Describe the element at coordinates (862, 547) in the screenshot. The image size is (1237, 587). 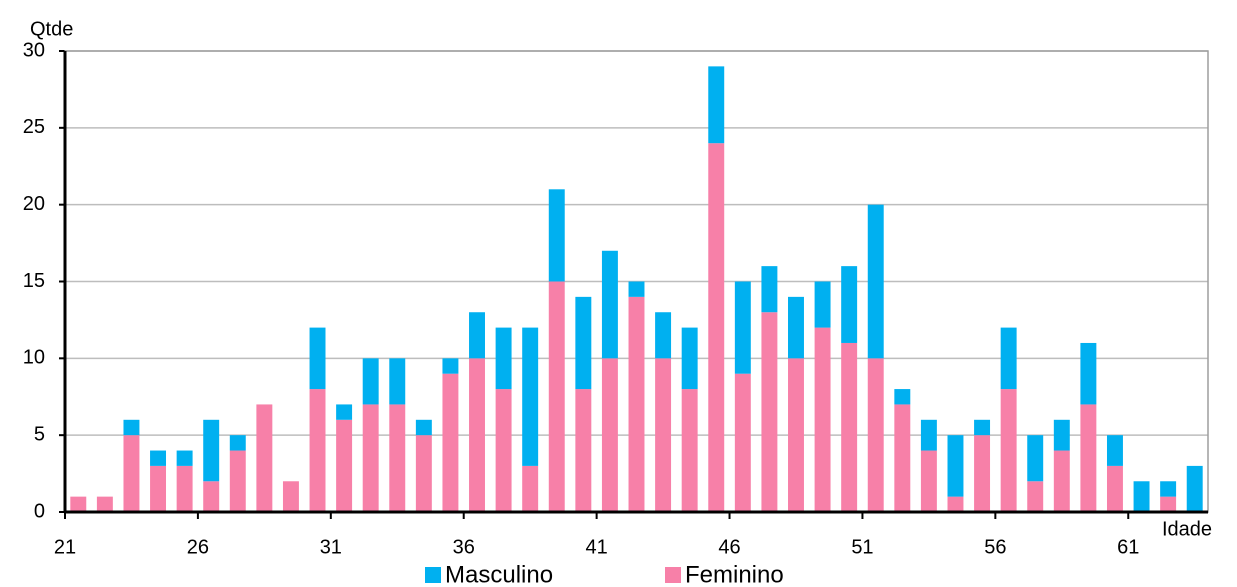
I see `x-tick-label: 51` at that location.